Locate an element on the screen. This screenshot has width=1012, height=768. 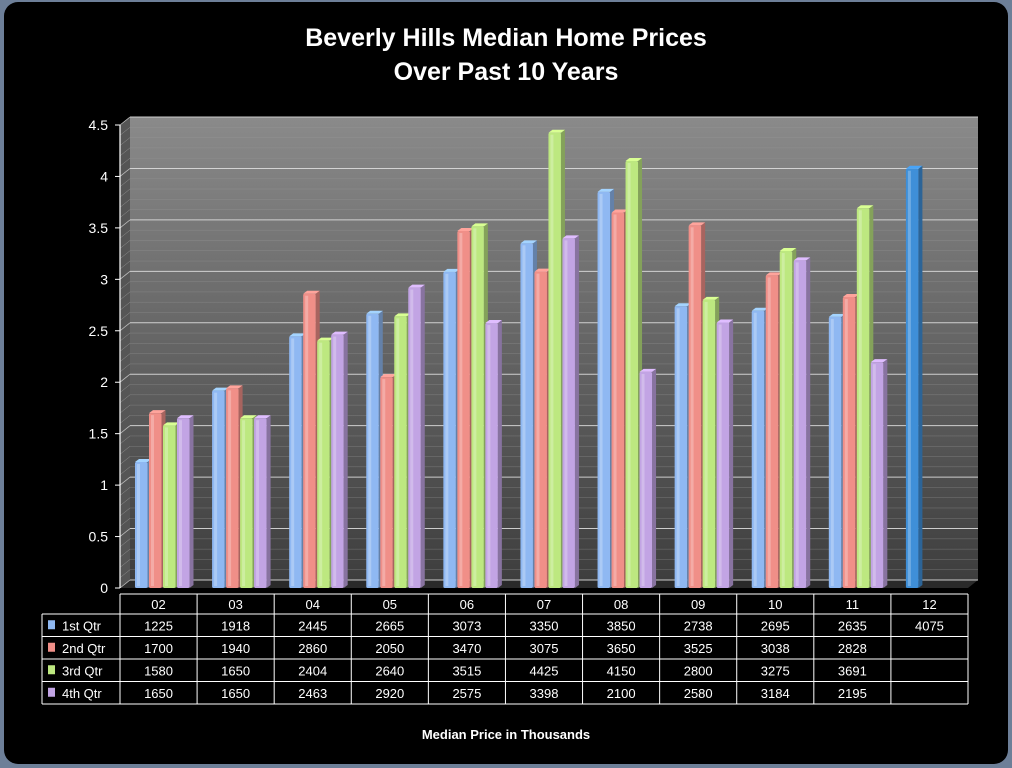
y-tick-label: 3.5 is located at coordinates (99, 228).